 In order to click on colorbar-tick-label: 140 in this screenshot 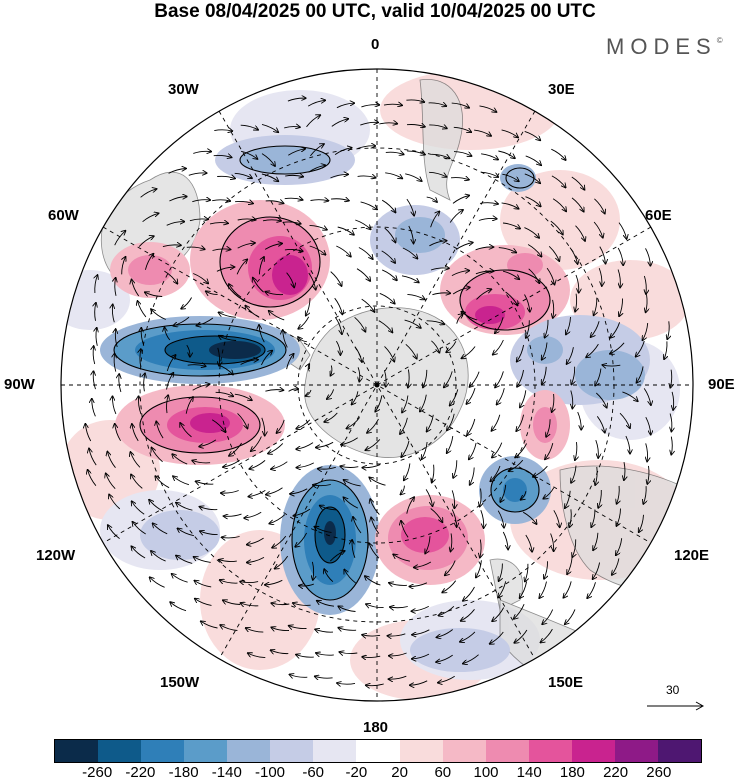, I will do `click(529, 772)`.